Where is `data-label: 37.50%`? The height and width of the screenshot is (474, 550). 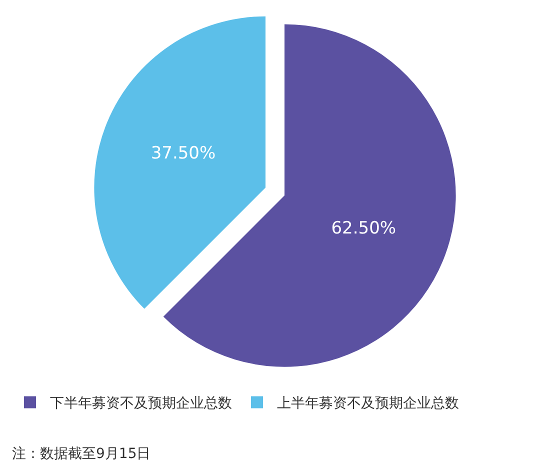 data-label: 37.50% is located at coordinates (183, 154).